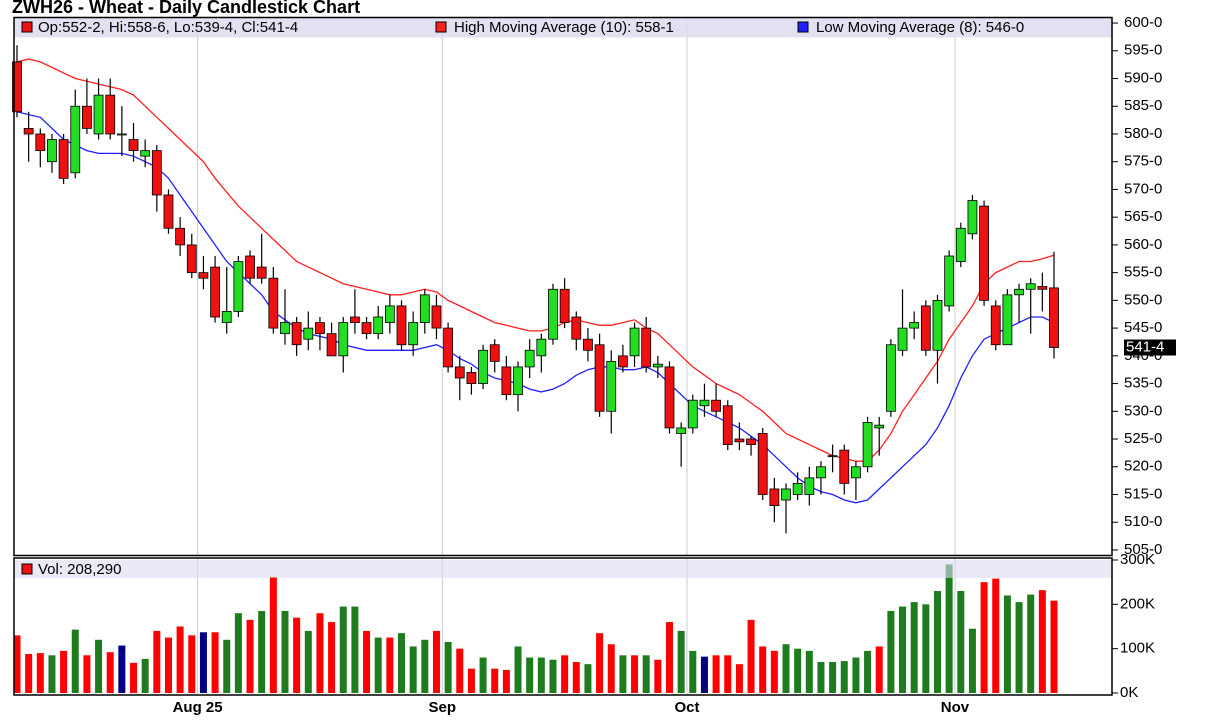  What do you see at coordinates (1143, 105) in the screenshot?
I see `y-tick-label: 585-0` at bounding box center [1143, 105].